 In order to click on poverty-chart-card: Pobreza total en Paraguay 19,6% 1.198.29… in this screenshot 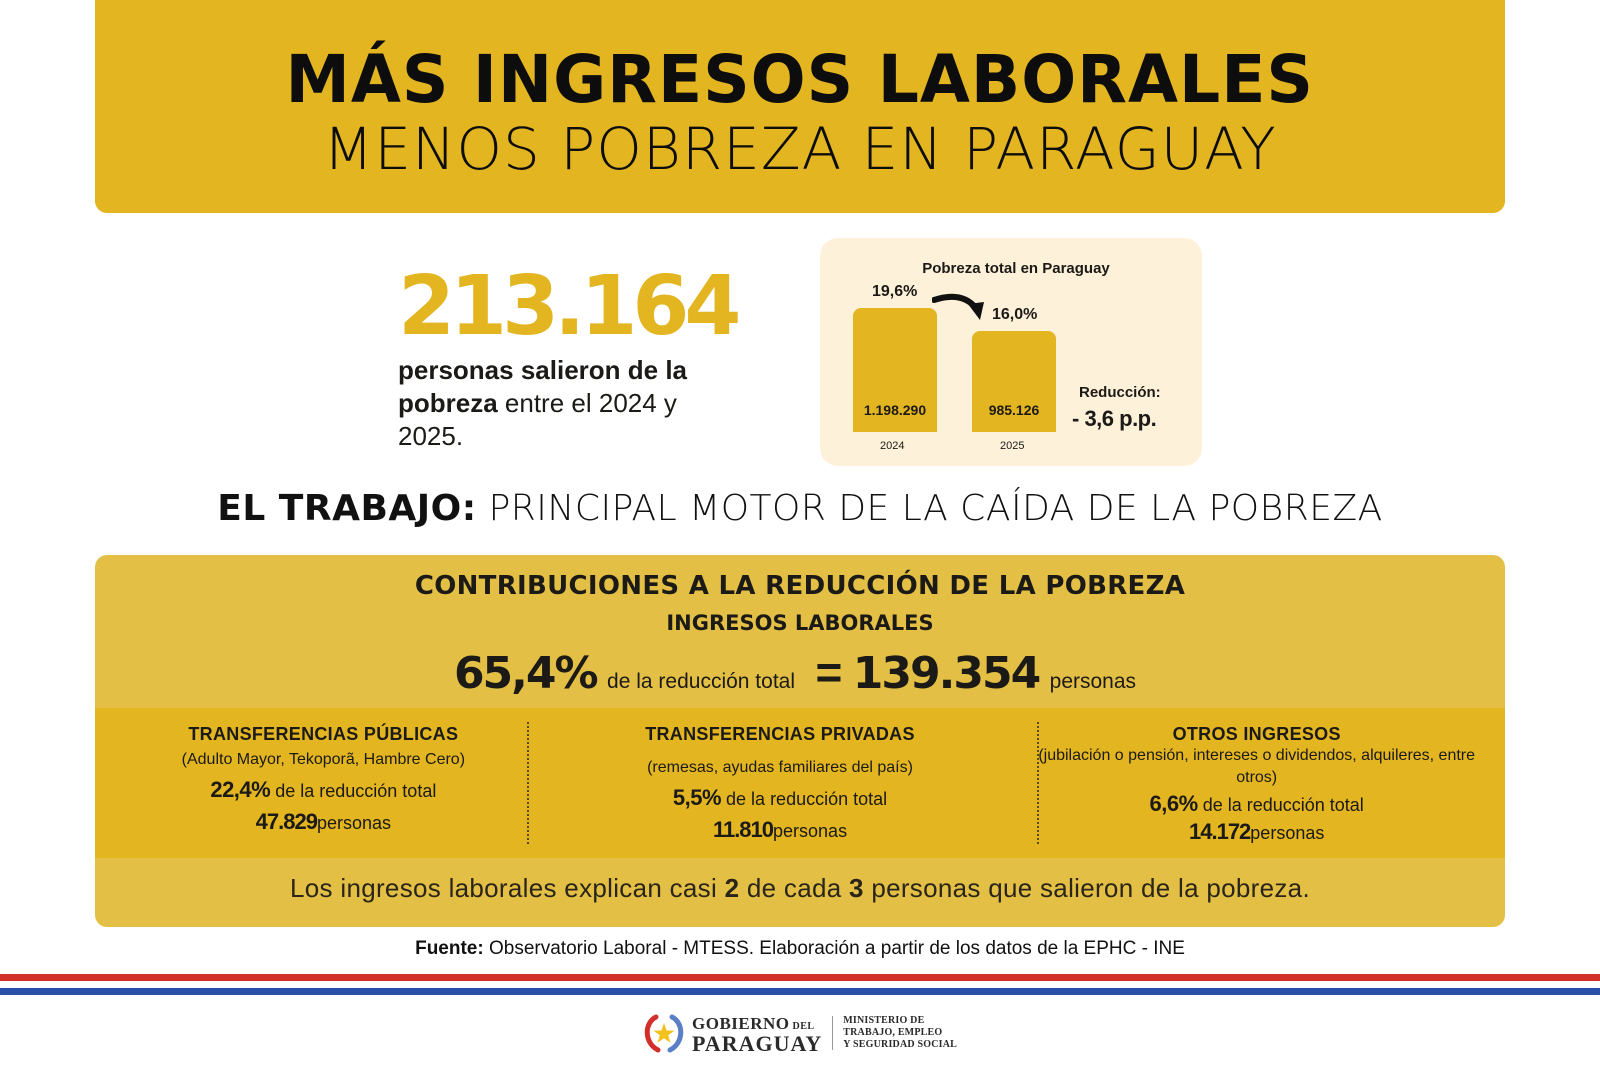, I will do `click(1011, 352)`.